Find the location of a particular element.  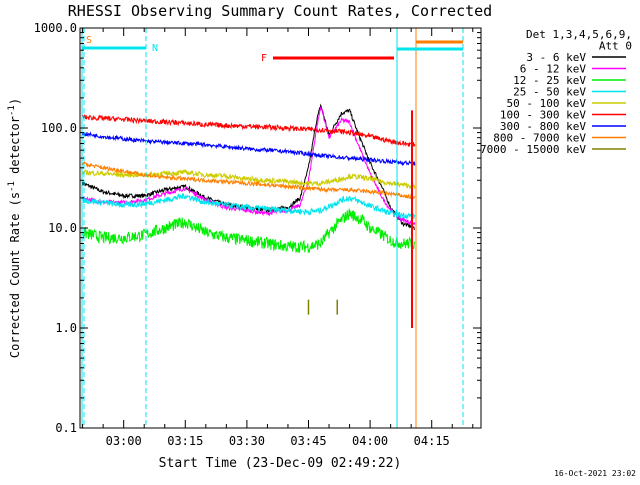

series-25-50-kev is located at coordinates (249, 206).